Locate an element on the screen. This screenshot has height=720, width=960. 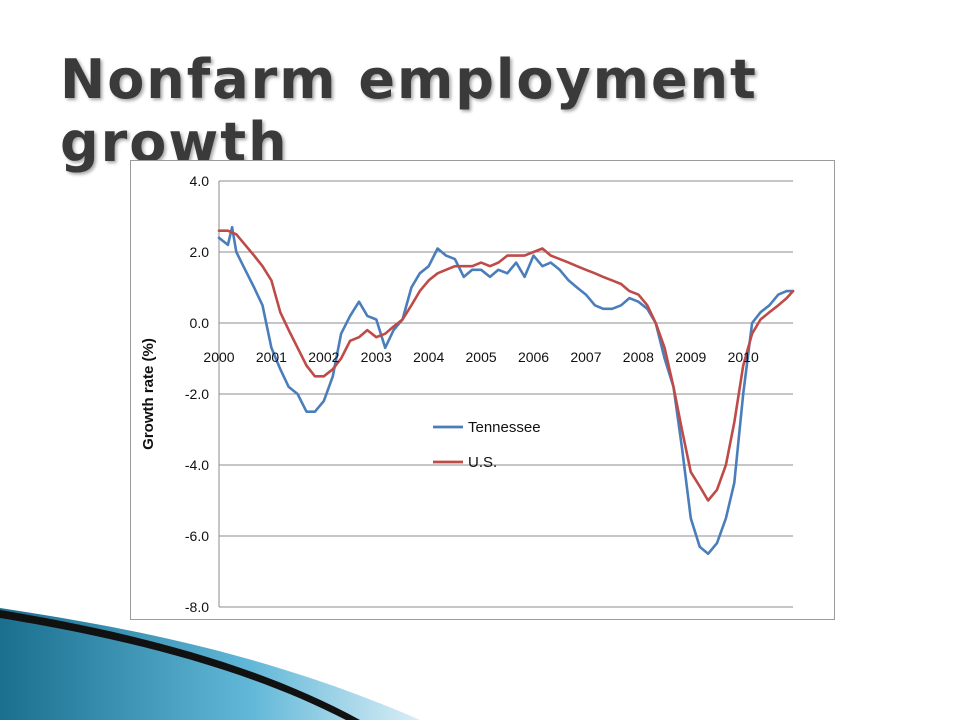
legend-label: Tennessee is located at coordinates (504, 427).